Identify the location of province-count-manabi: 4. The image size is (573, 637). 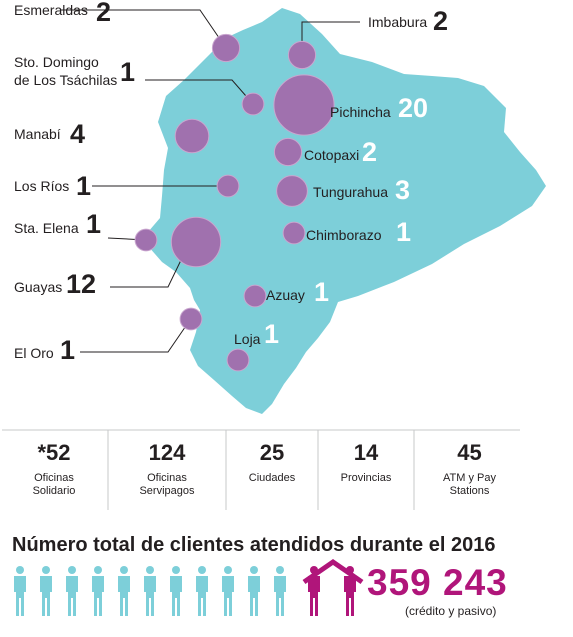
(78, 134).